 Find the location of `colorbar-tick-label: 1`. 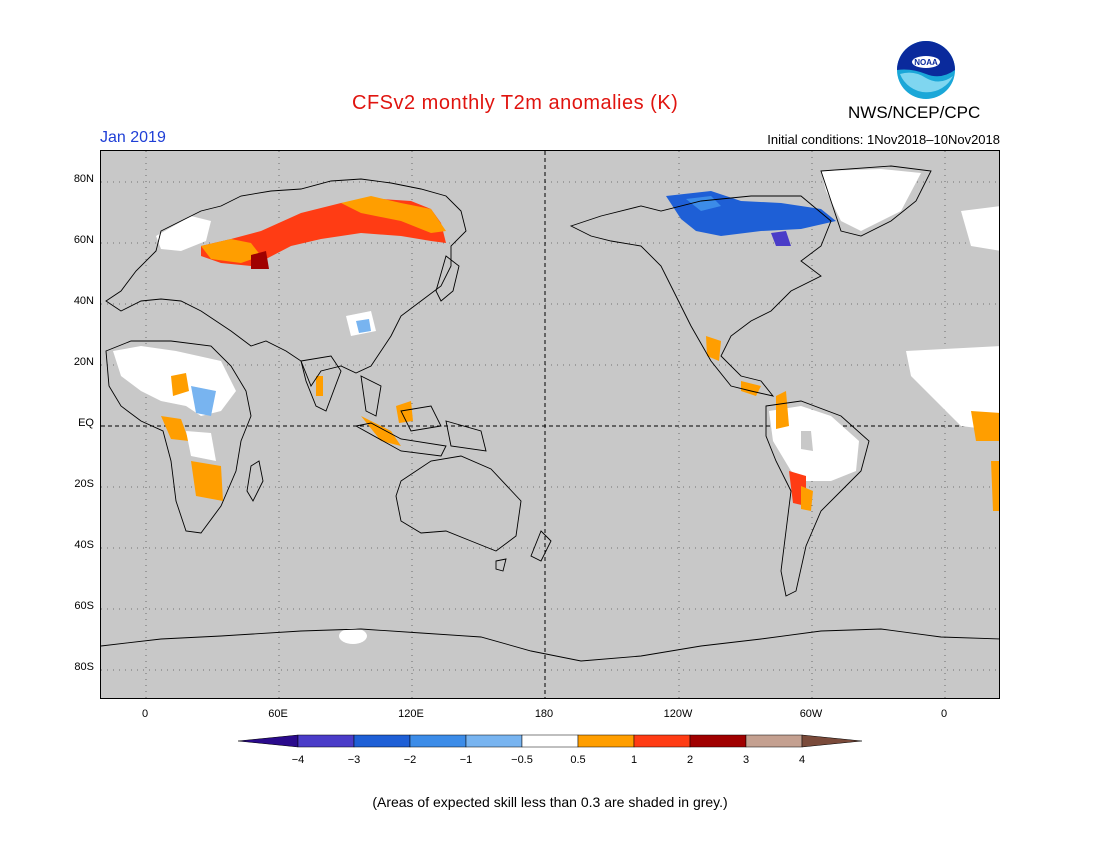

colorbar-tick-label: 1 is located at coordinates (634, 760).